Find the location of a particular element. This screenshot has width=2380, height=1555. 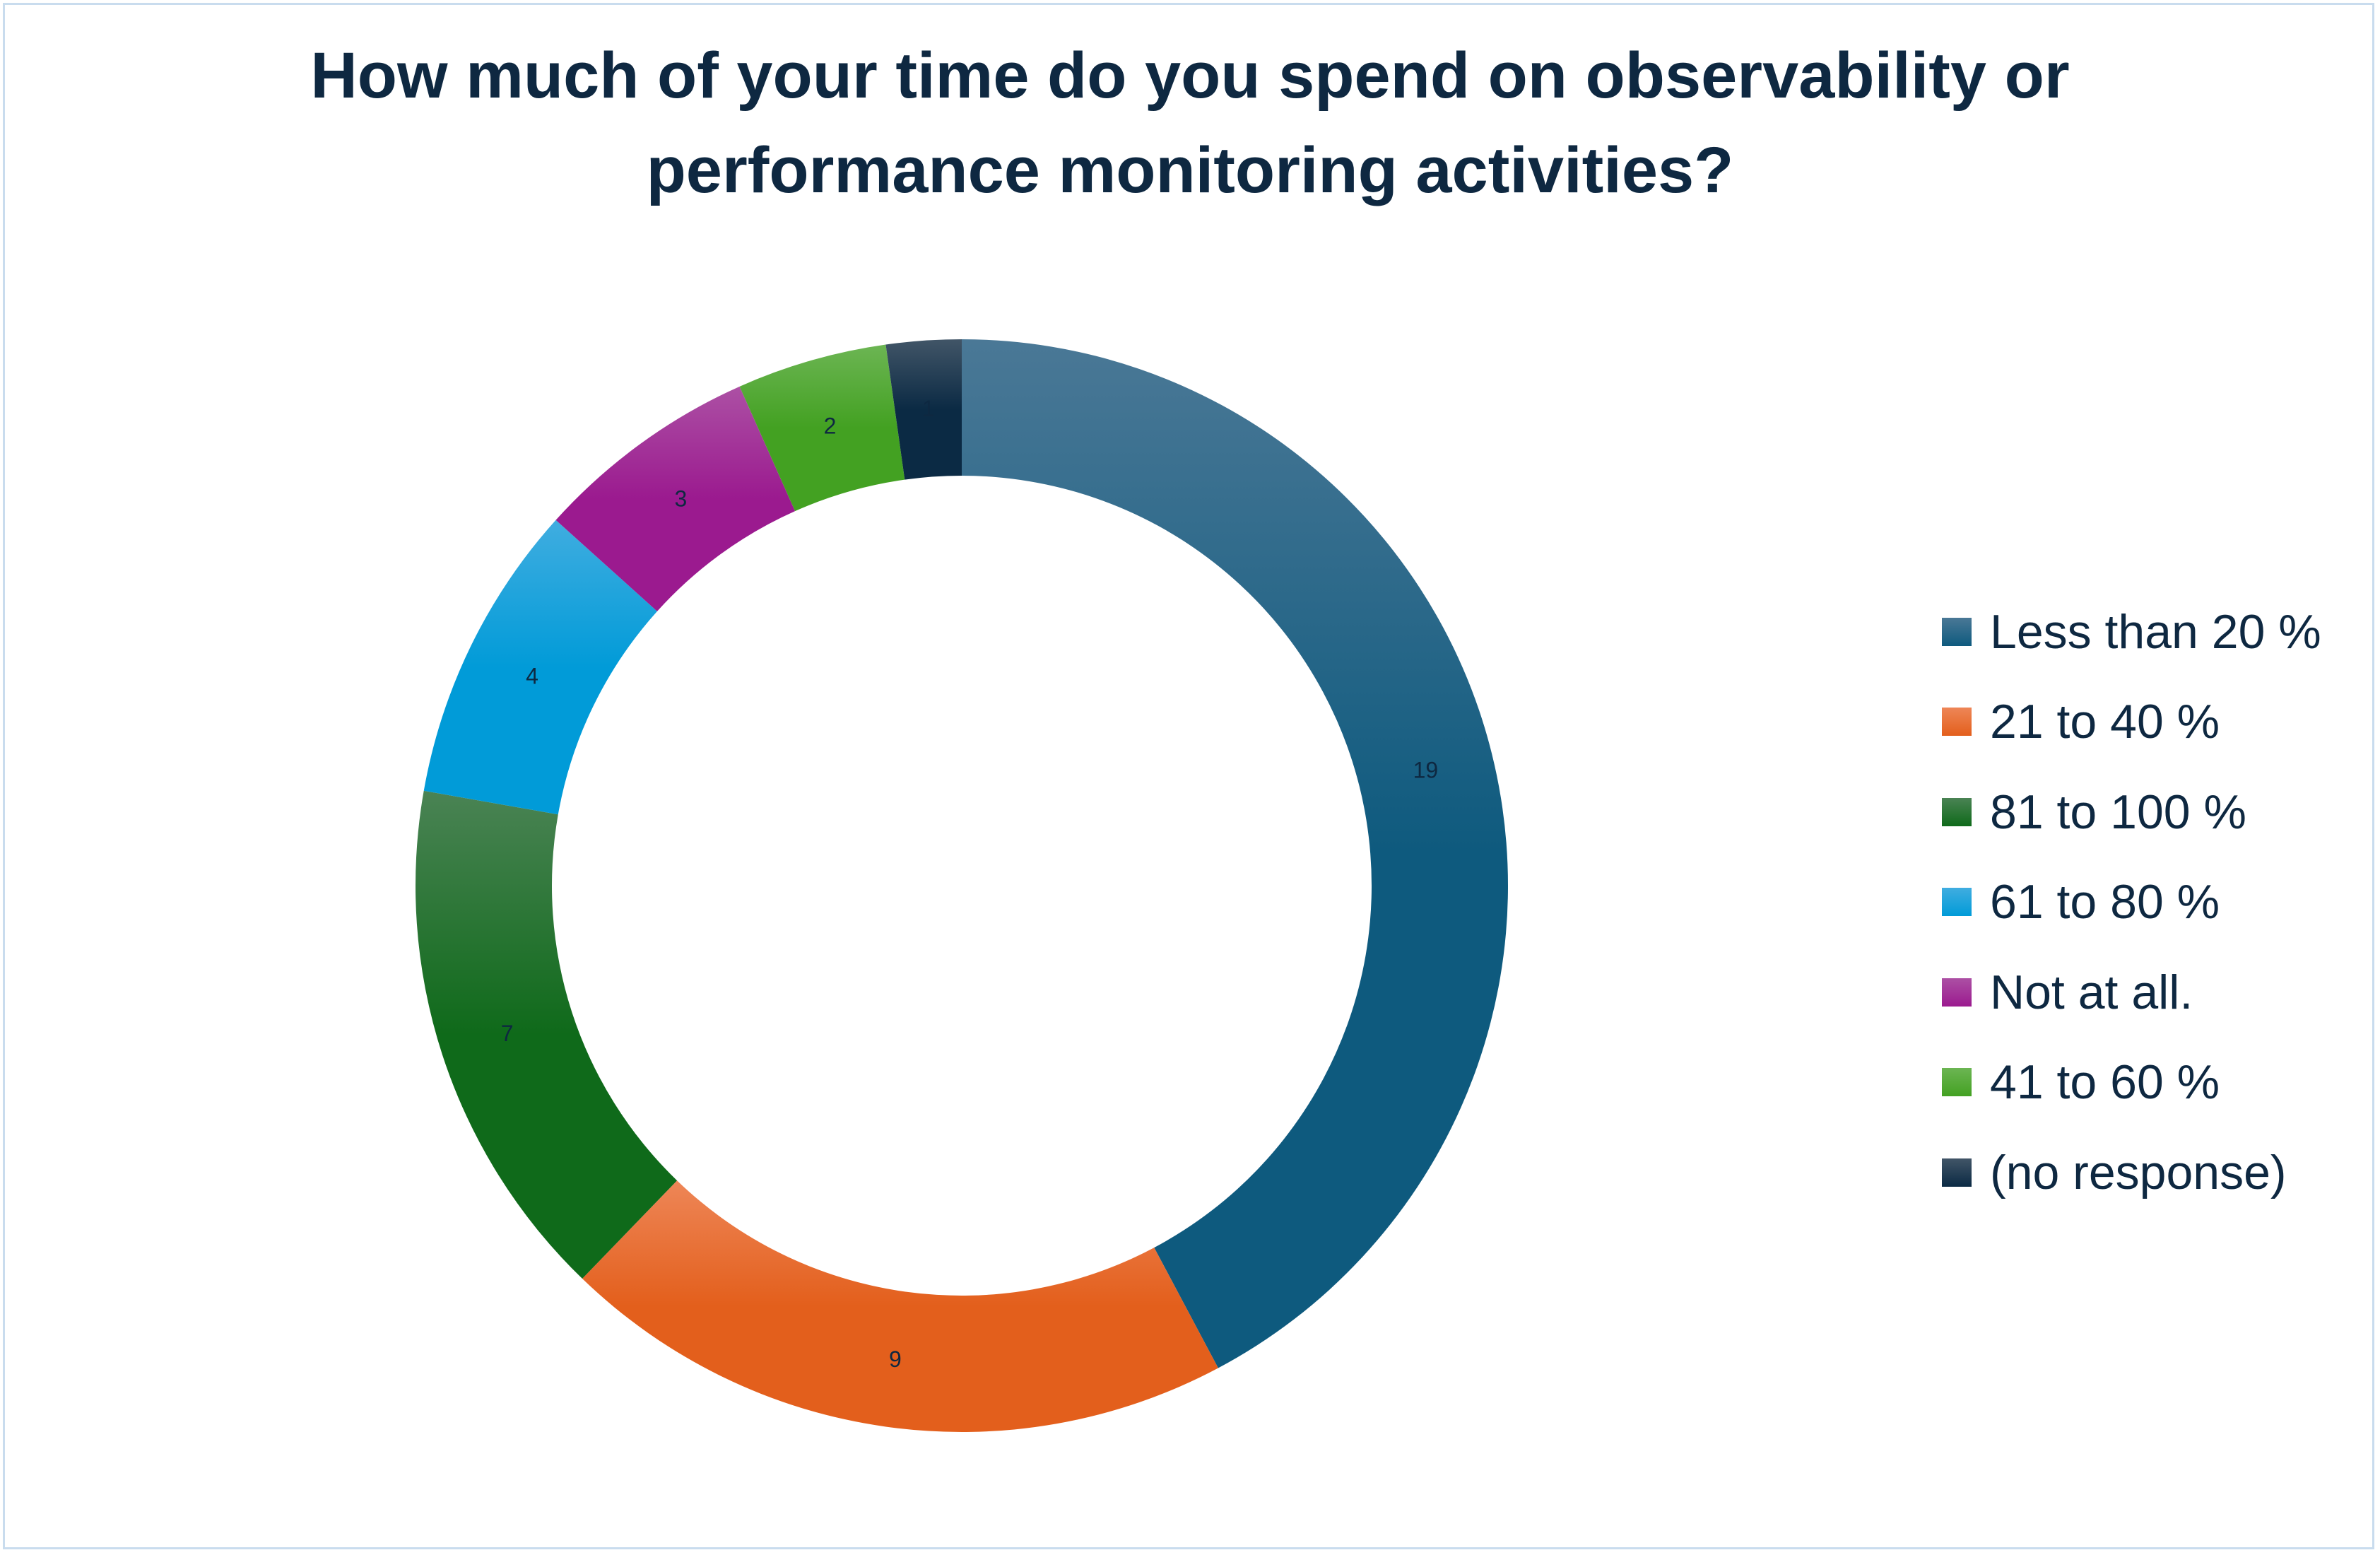

legend-item: 81 to 100 % is located at coordinates (2094, 812).